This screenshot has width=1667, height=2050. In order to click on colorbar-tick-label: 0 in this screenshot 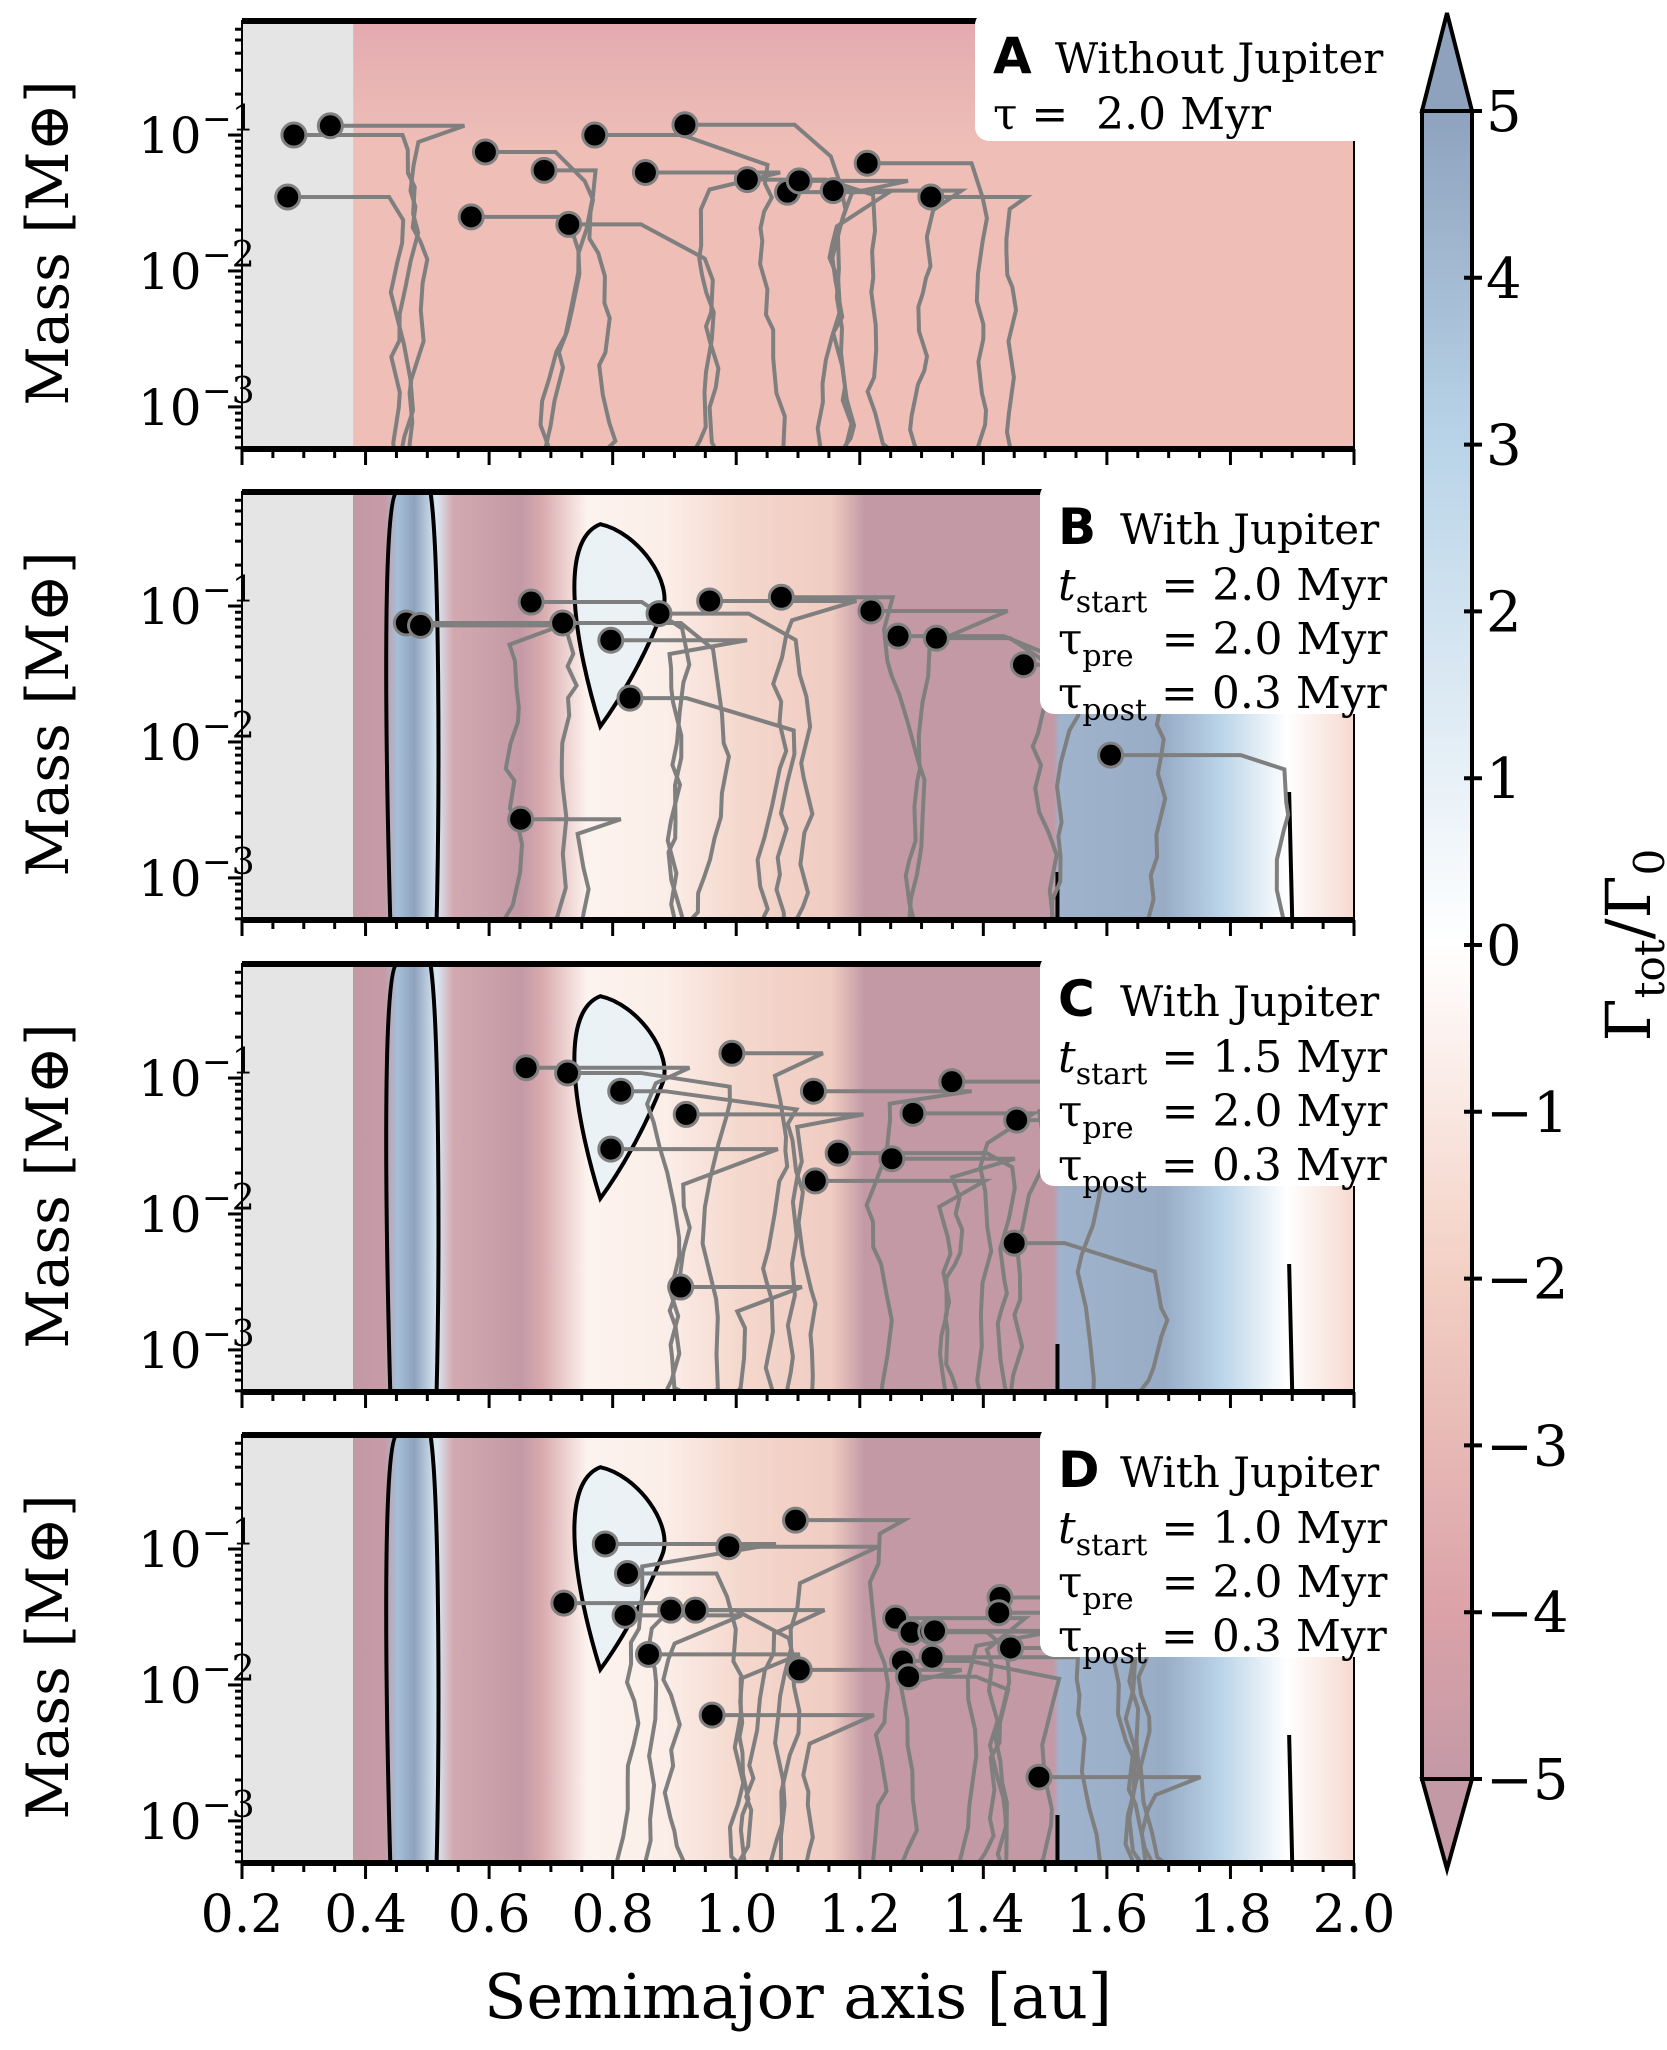, I will do `click(1504, 946)`.